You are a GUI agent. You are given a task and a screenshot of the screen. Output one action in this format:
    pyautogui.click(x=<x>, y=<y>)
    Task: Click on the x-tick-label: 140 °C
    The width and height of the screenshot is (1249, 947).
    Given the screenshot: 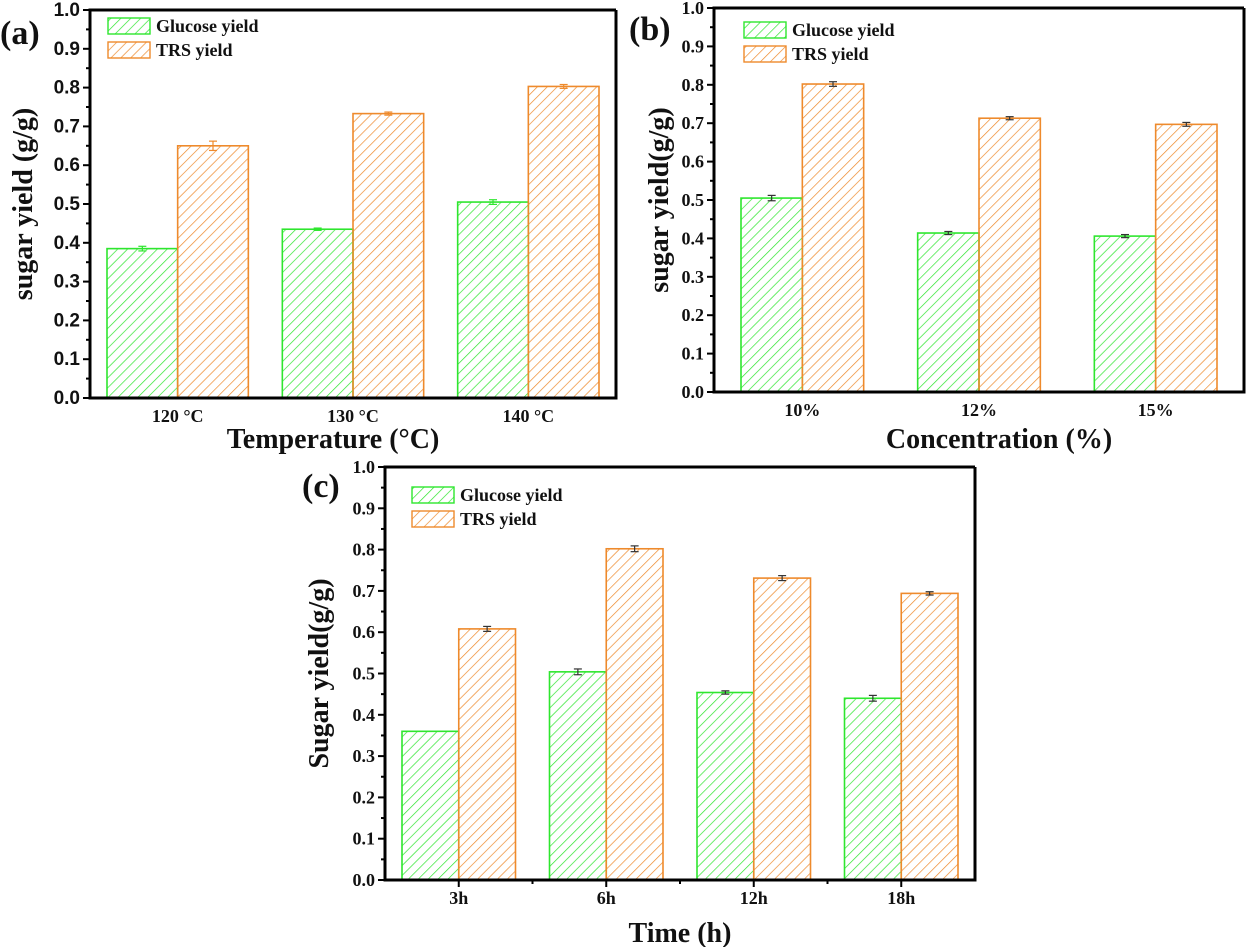 What is the action you would take?
    pyautogui.click(x=528, y=416)
    